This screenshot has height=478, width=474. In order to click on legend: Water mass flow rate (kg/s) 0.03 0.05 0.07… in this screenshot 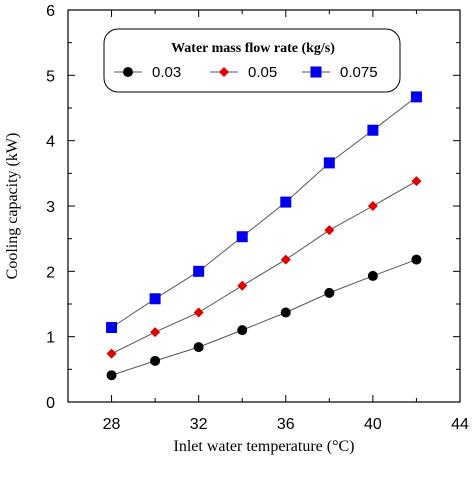, I will do `click(252, 60)`.